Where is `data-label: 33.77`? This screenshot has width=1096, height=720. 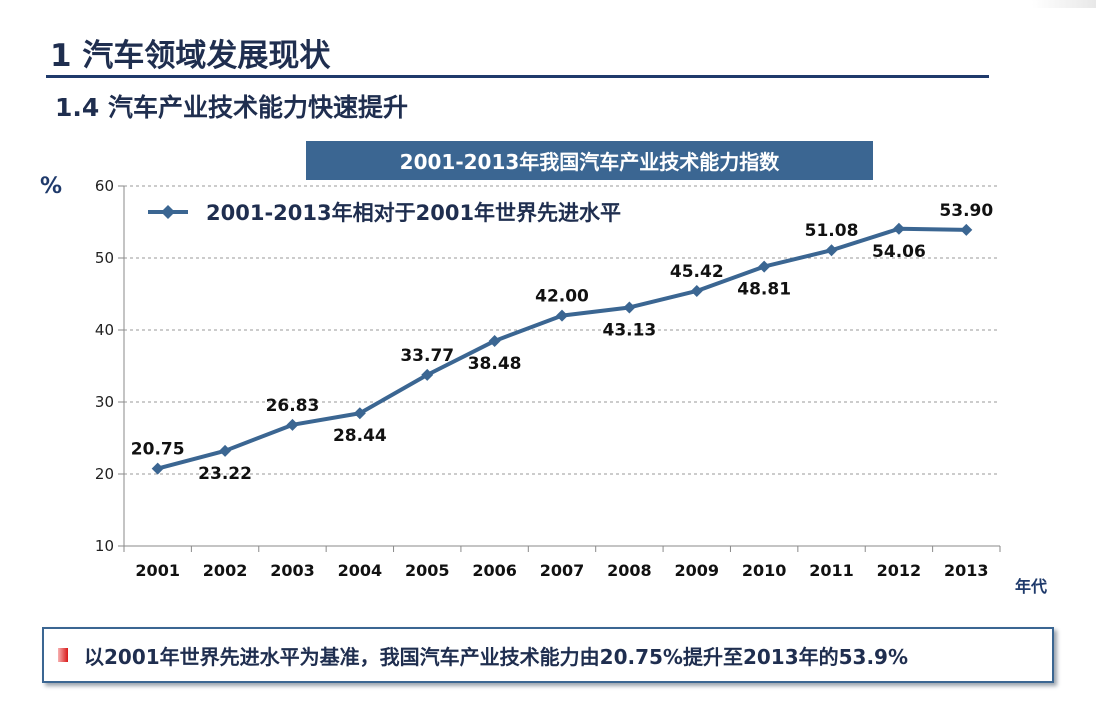 data-label: 33.77 is located at coordinates (427, 356).